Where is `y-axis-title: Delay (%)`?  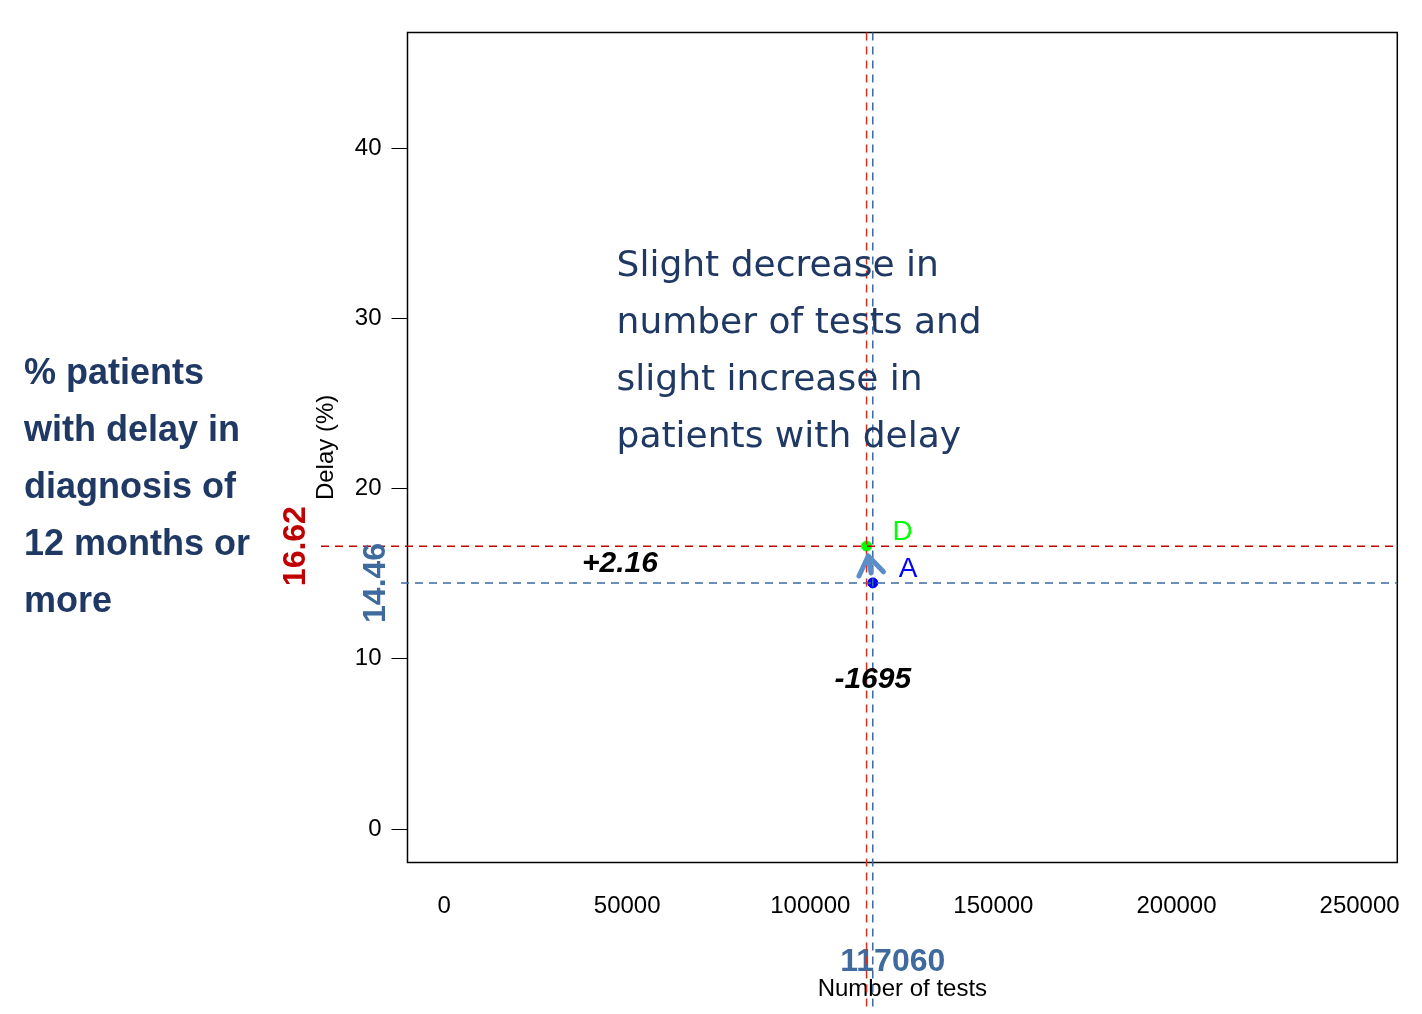 y-axis-title: Delay (%) is located at coordinates (325, 447).